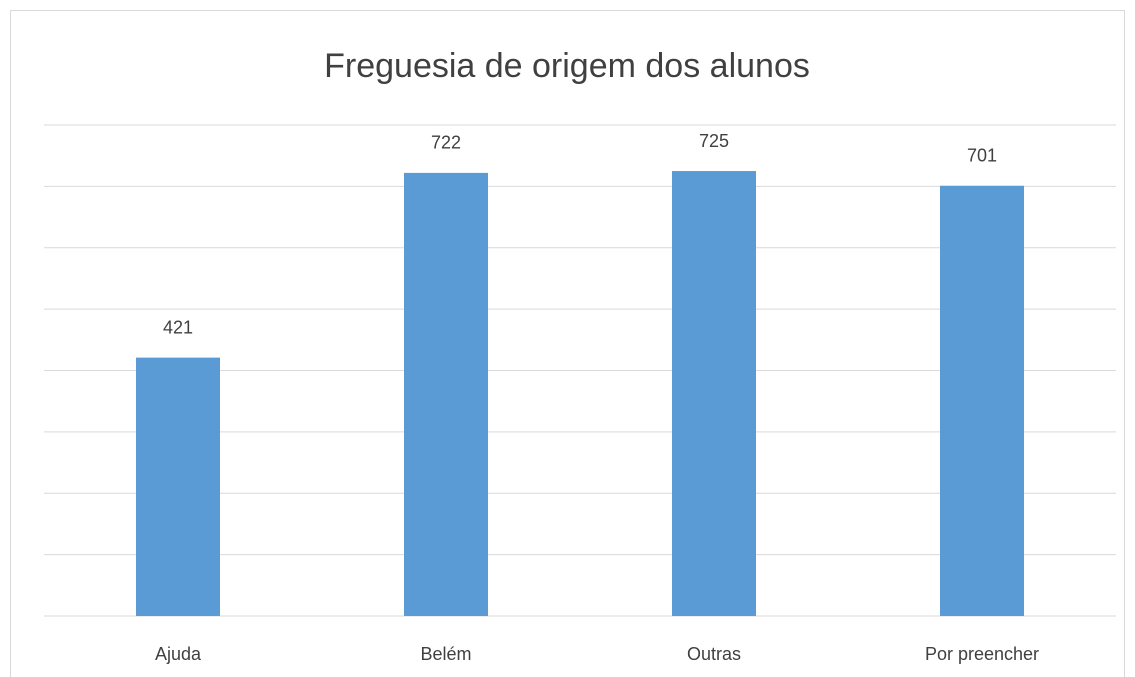 The image size is (1135, 677). What do you see at coordinates (446, 143) in the screenshot?
I see `data-label: 722` at bounding box center [446, 143].